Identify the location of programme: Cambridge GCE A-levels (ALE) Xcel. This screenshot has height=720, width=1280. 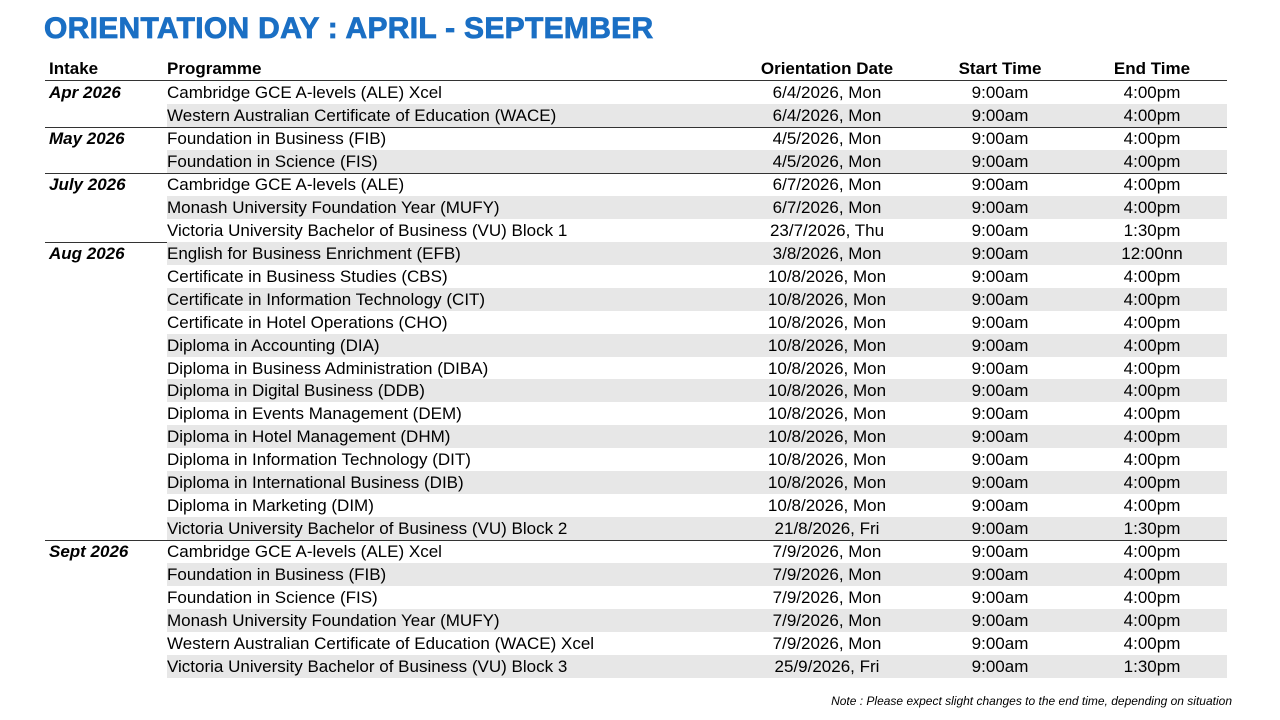
(304, 92).